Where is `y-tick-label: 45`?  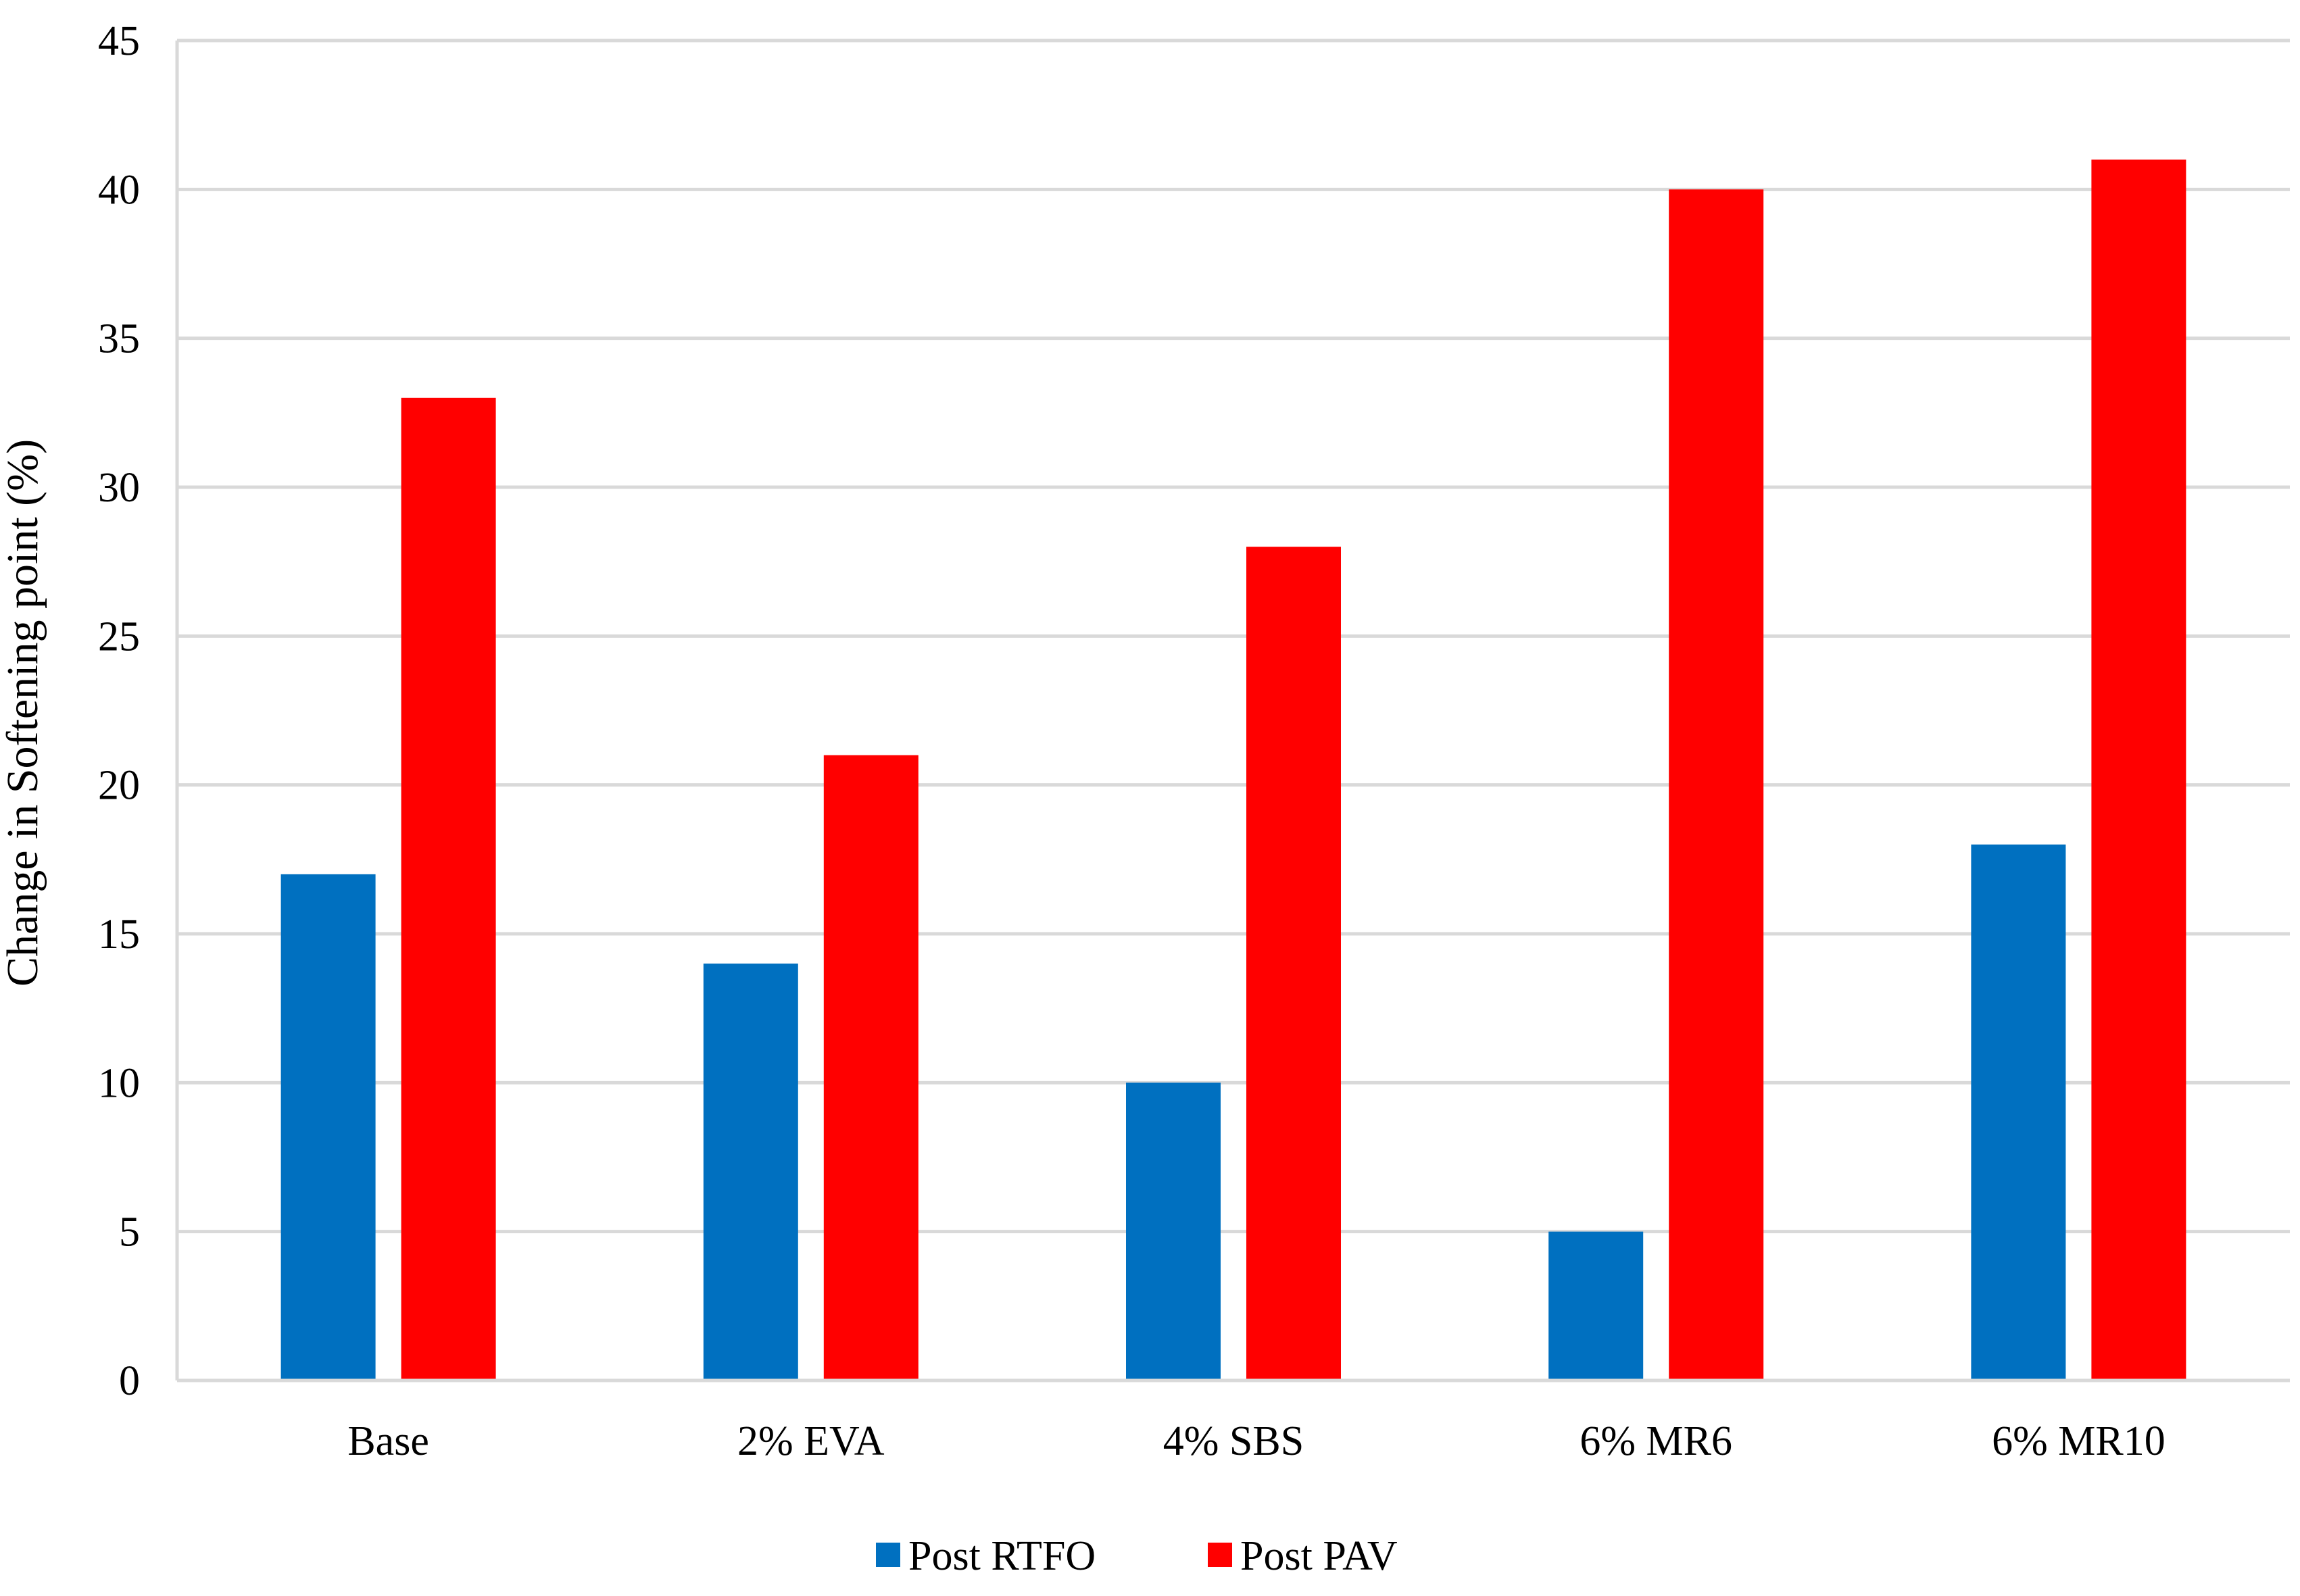
y-tick-label: 45 is located at coordinates (119, 41).